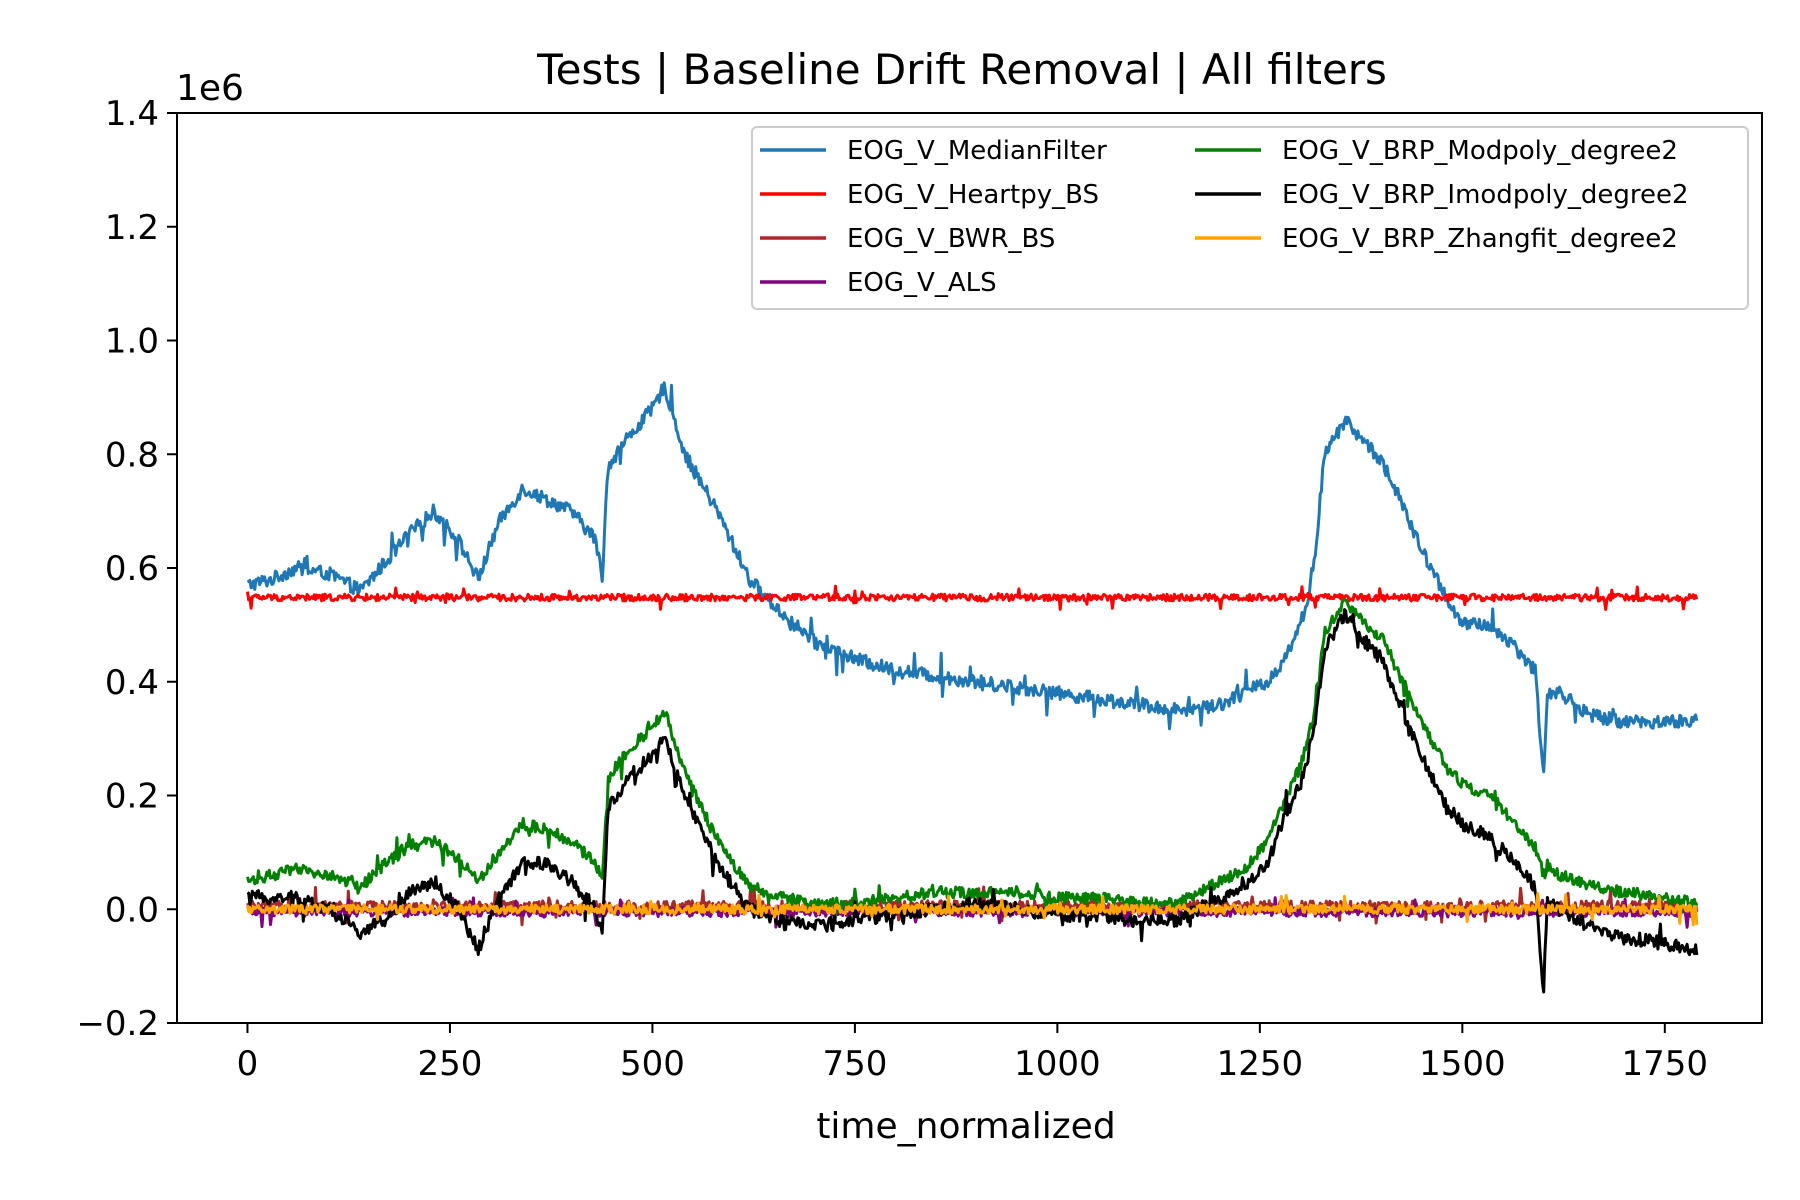 This screenshot has width=1800, height=1200. I want to click on x-tick-label: 1750, so click(1665, 1064).